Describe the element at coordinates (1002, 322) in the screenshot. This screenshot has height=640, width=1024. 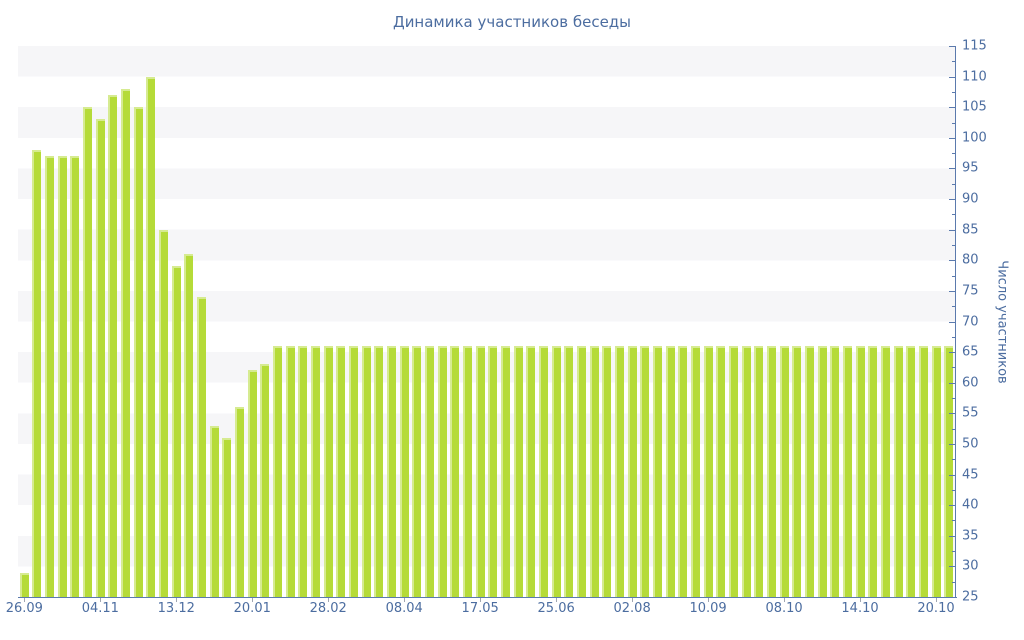
I see `y-axis-title: Число участников` at that location.